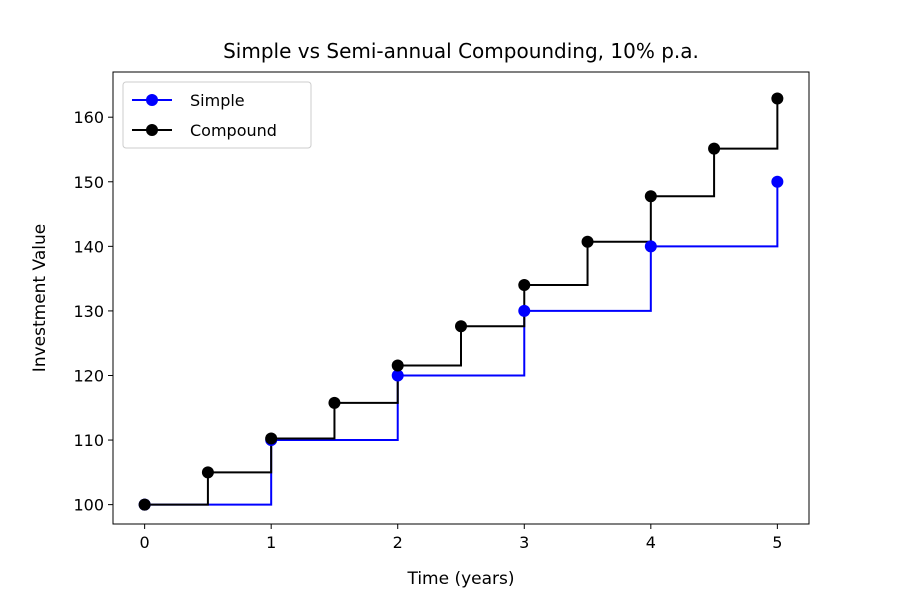  Describe the element at coordinates (88, 311) in the screenshot. I see `y-tick-label: 130` at that location.